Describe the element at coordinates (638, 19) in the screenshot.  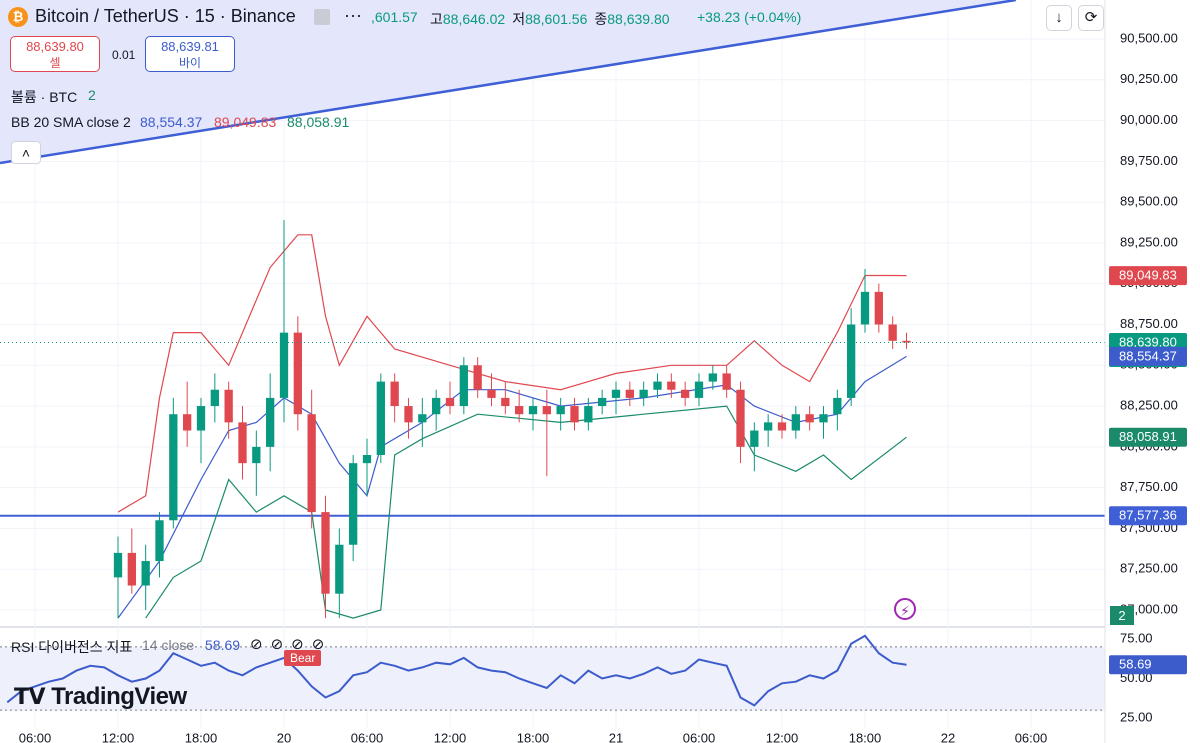
I see `ohlc-value: 88,639.80` at that location.